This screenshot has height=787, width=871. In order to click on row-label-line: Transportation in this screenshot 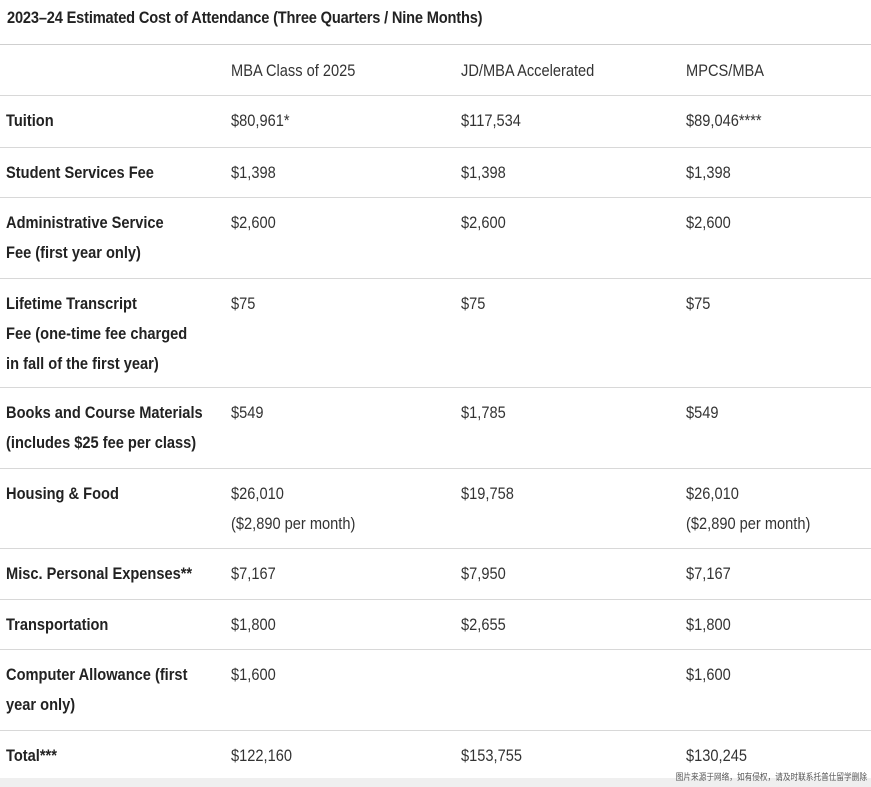, I will do `click(57, 624)`.